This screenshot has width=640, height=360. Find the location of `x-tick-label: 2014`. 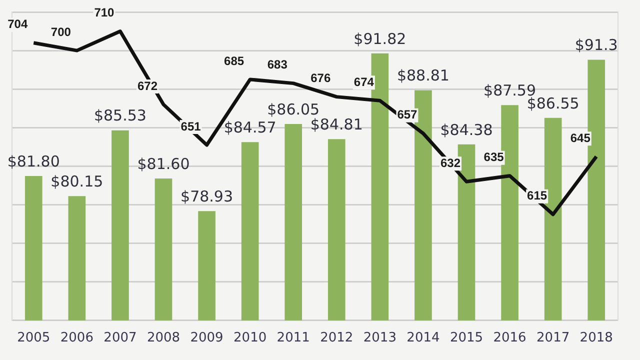

x-tick-label: 2014 is located at coordinates (423, 338).